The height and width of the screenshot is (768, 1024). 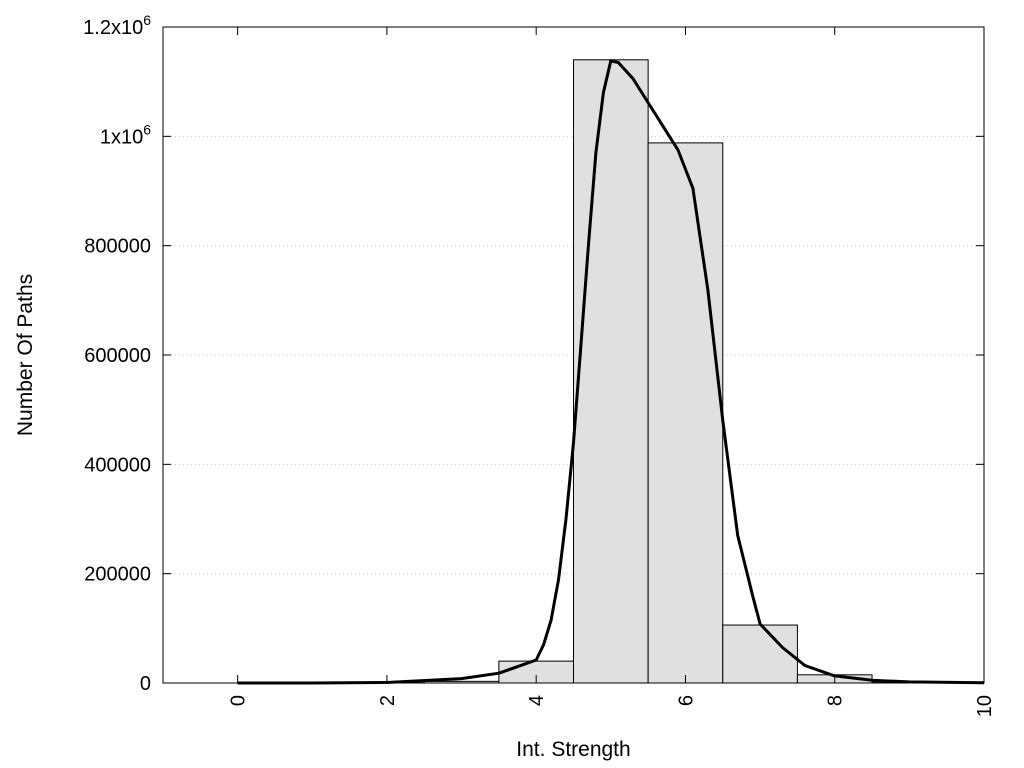 What do you see at coordinates (125, 134) in the screenshot?
I see `y-tick-label: 1x10⁶` at bounding box center [125, 134].